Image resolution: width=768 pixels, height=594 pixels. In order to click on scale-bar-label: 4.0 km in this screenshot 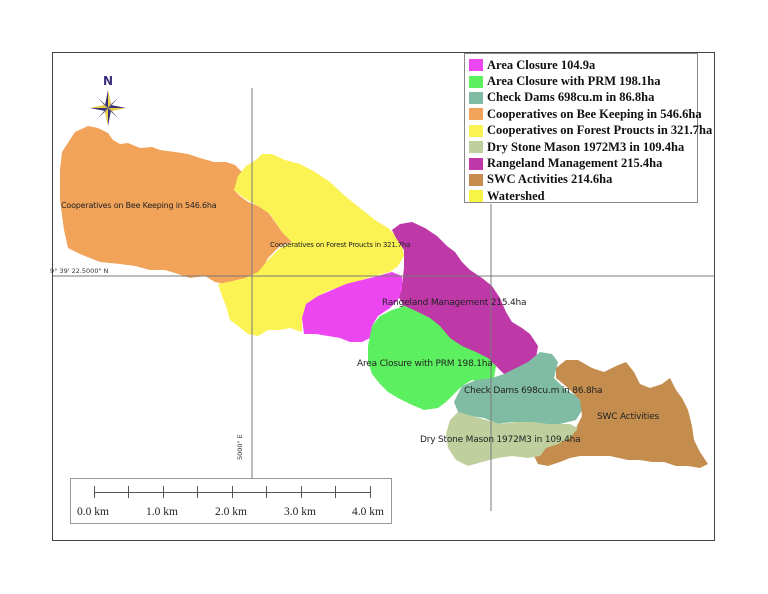, I will do `click(368, 512)`.